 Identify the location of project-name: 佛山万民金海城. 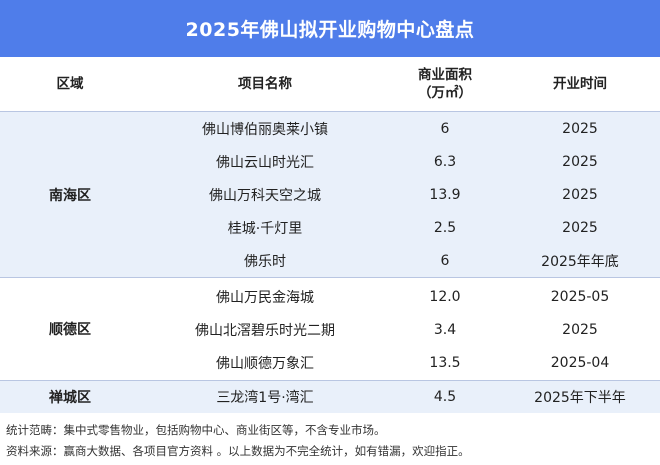
(265, 297).